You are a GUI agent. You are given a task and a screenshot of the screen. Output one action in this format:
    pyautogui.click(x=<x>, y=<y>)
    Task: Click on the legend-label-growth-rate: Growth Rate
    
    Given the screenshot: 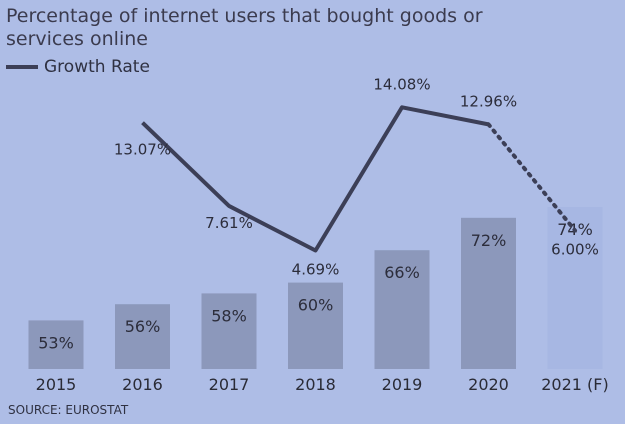 What is the action you would take?
    pyautogui.click(x=97, y=67)
    